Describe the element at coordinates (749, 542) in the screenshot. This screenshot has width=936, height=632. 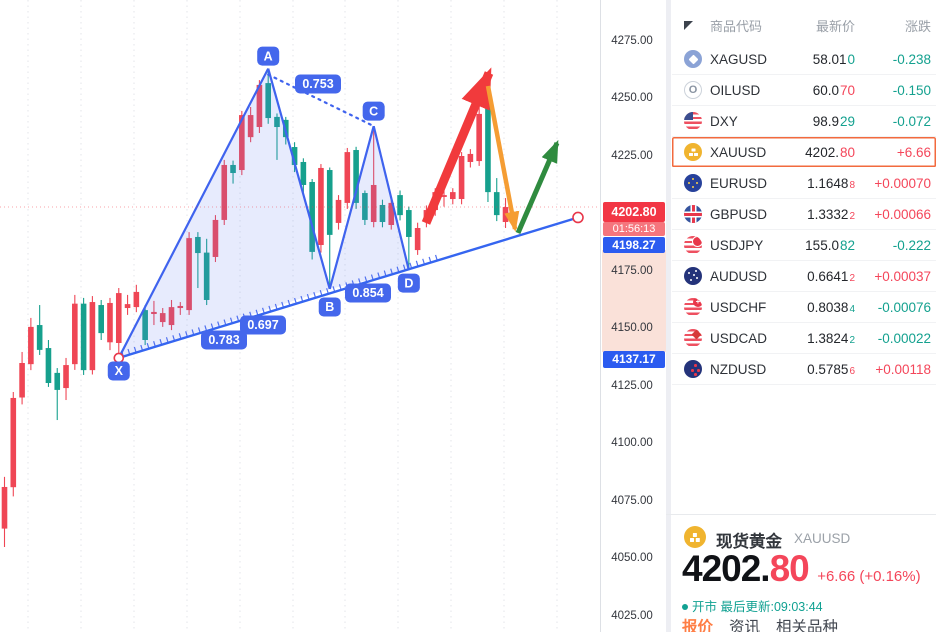
I see `instrument-name: 现货黄金` at that location.